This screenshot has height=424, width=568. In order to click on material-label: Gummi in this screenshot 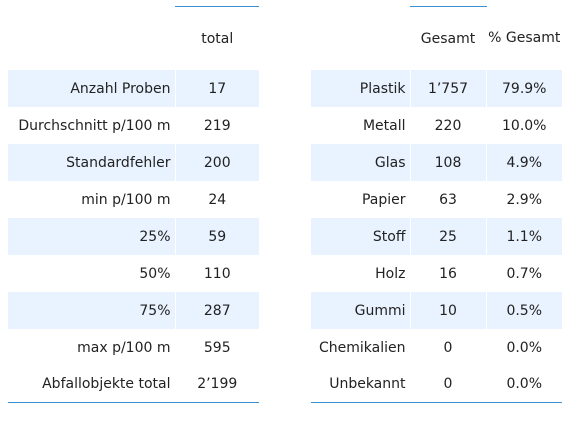, I will do `click(360, 310)`.